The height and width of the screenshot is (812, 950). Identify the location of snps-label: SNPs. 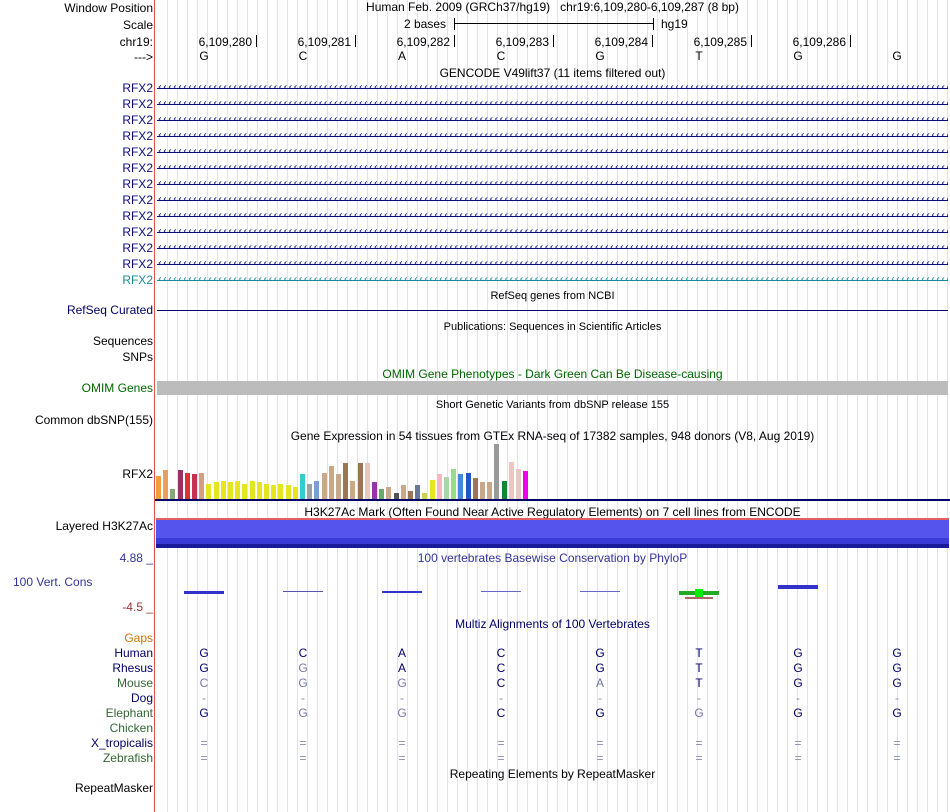
(137, 357).